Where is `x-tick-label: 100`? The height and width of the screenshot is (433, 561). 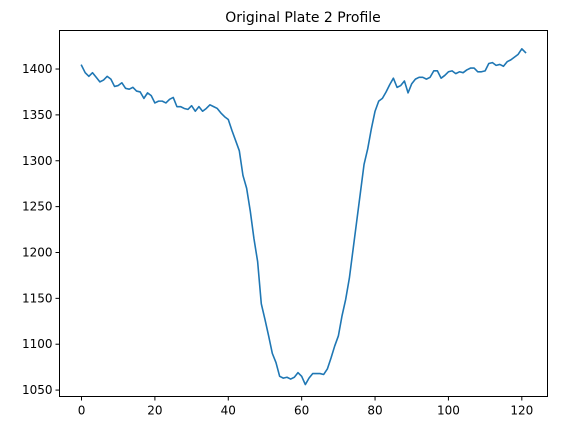
x-tick-label: 100 is located at coordinates (448, 411).